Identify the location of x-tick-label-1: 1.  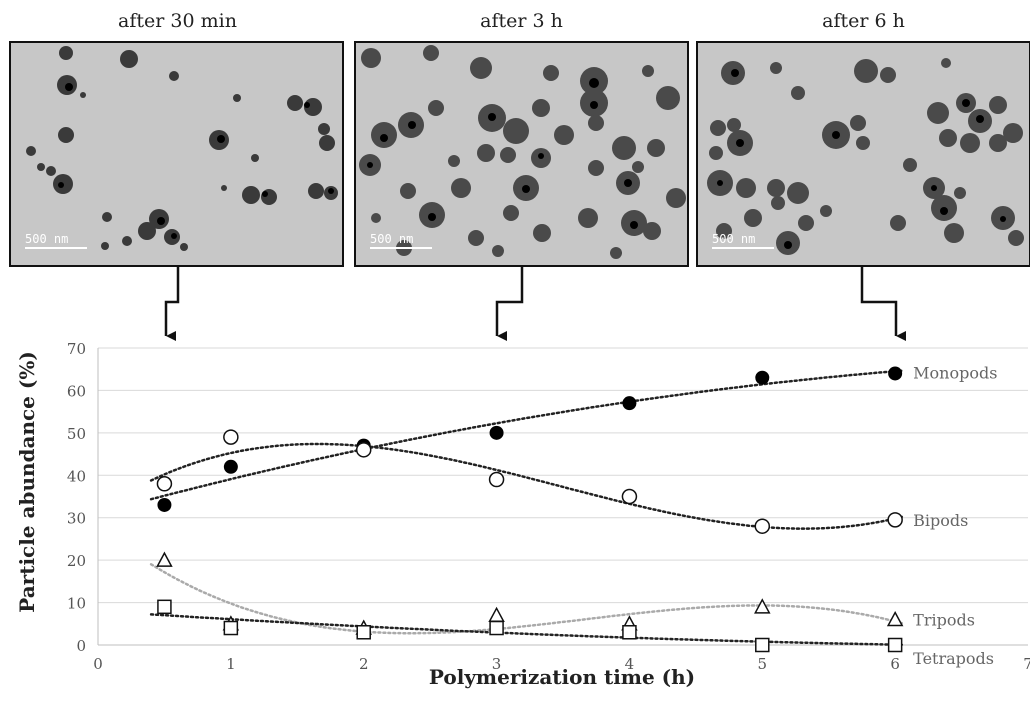
(231, 664).